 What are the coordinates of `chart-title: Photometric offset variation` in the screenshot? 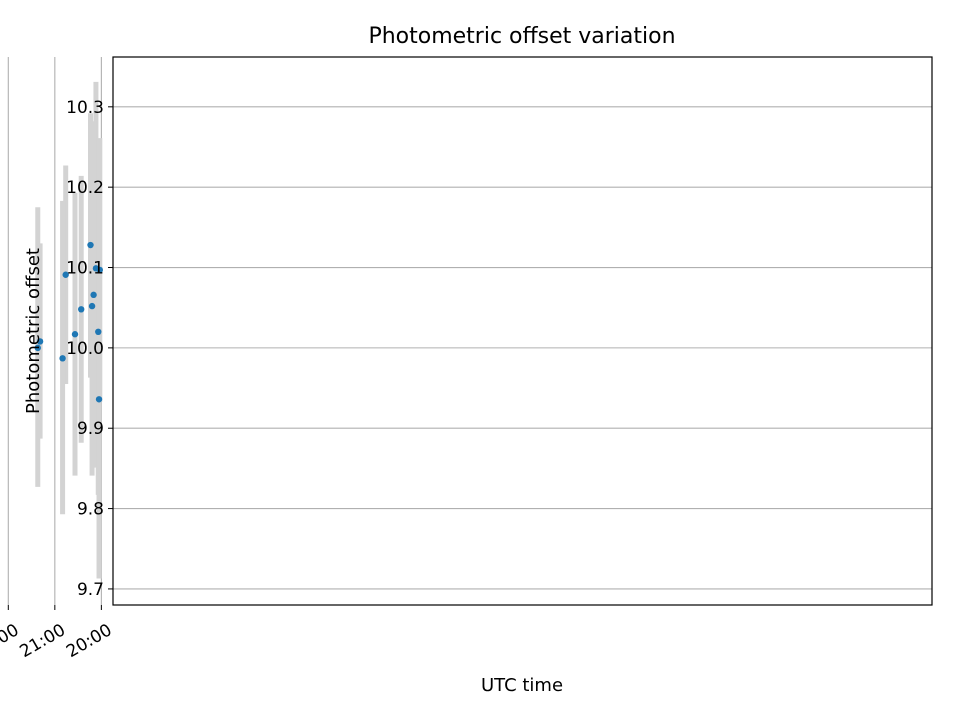 It's located at (521, 36).